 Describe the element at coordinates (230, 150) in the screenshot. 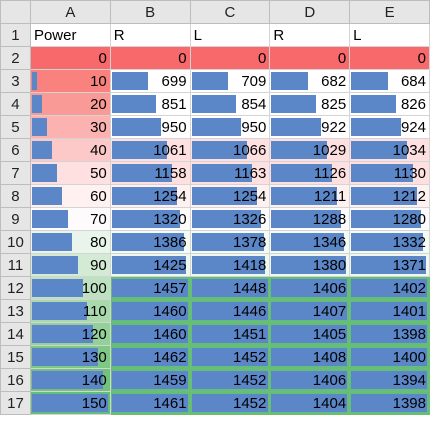

I see `cell: 1066` at that location.